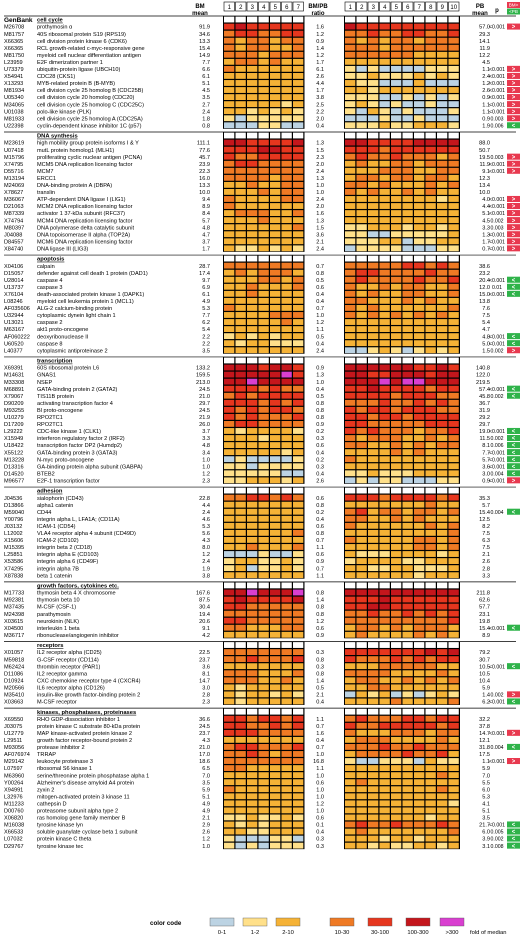 This screenshot has width=520, height=942. I want to click on bm-pb-ratio-value: 2.4, so click(320, 200).